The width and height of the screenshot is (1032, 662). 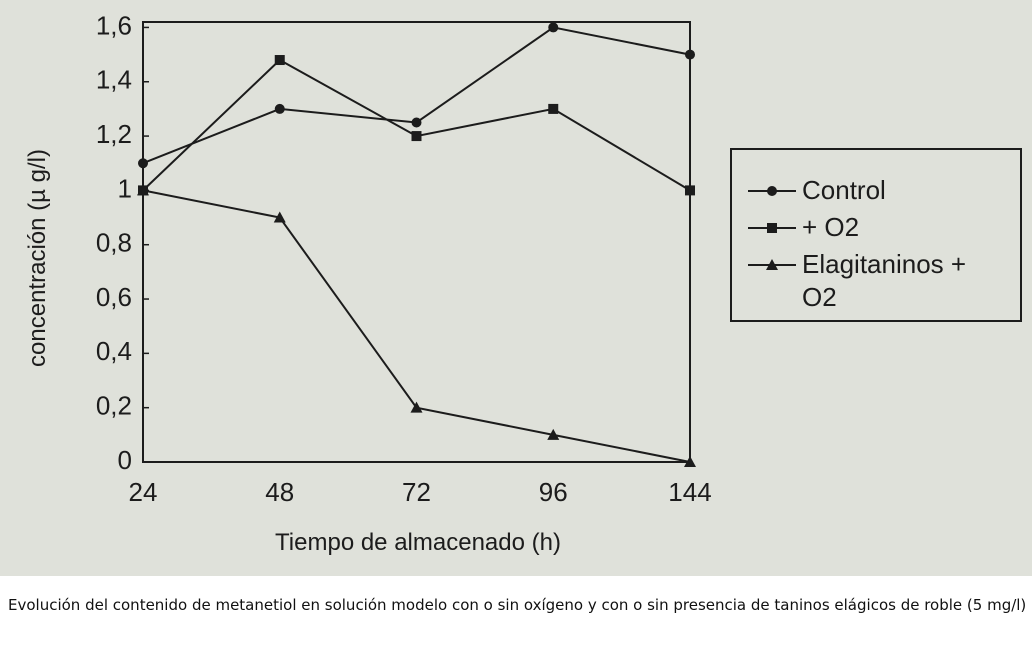 What do you see at coordinates (689, 492) in the screenshot?
I see `x-tick-label: 144` at bounding box center [689, 492].